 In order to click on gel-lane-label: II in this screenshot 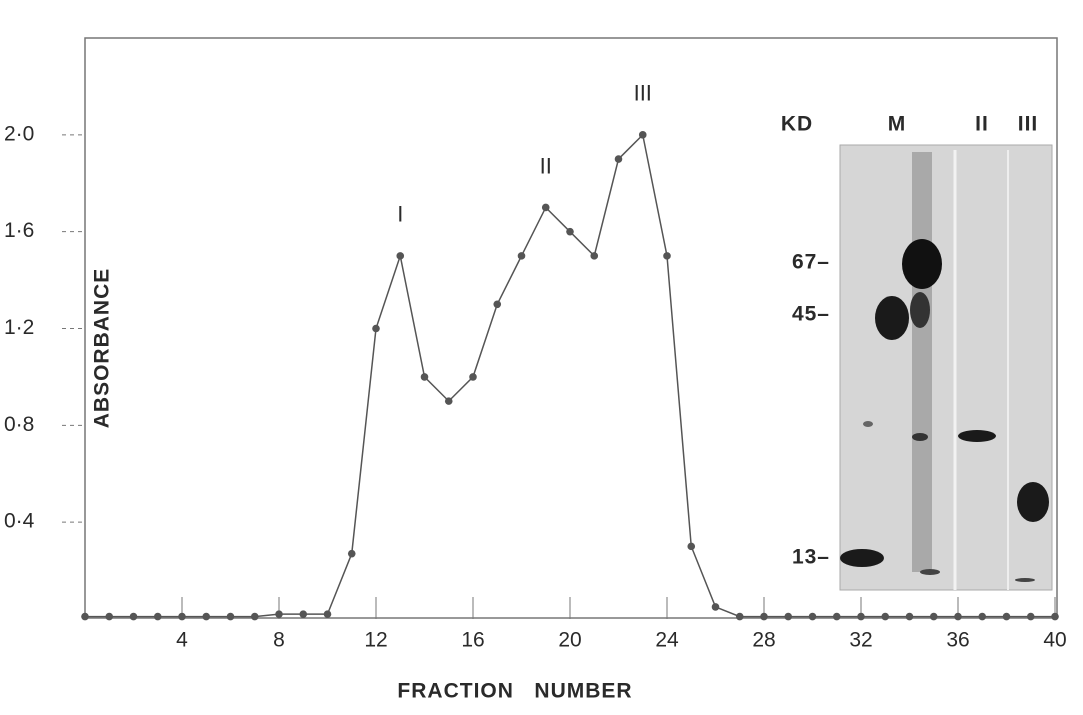, I will do `click(982, 124)`.